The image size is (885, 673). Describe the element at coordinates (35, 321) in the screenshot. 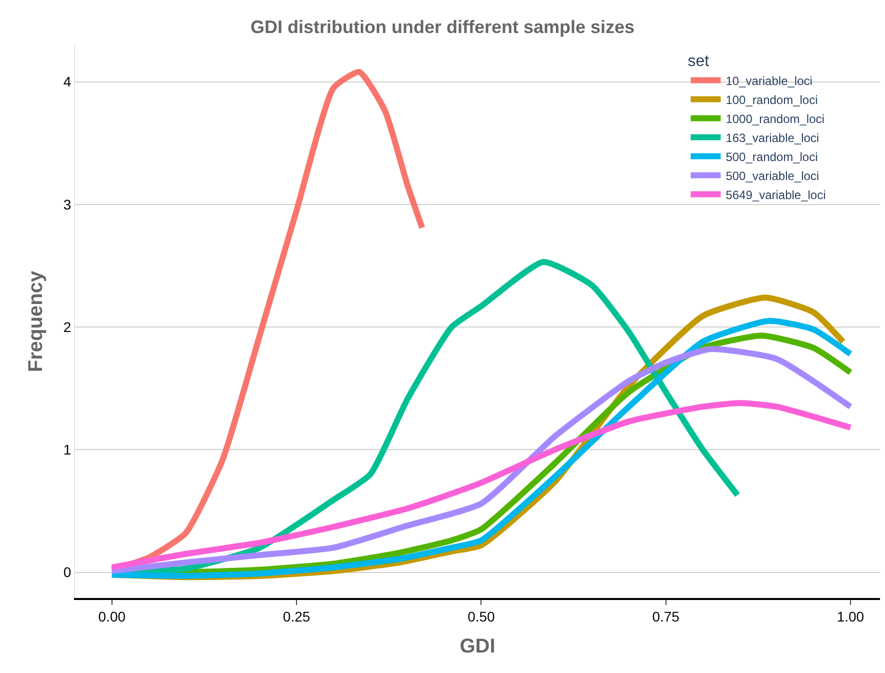

I see `y-axis-title: Frequency` at that location.